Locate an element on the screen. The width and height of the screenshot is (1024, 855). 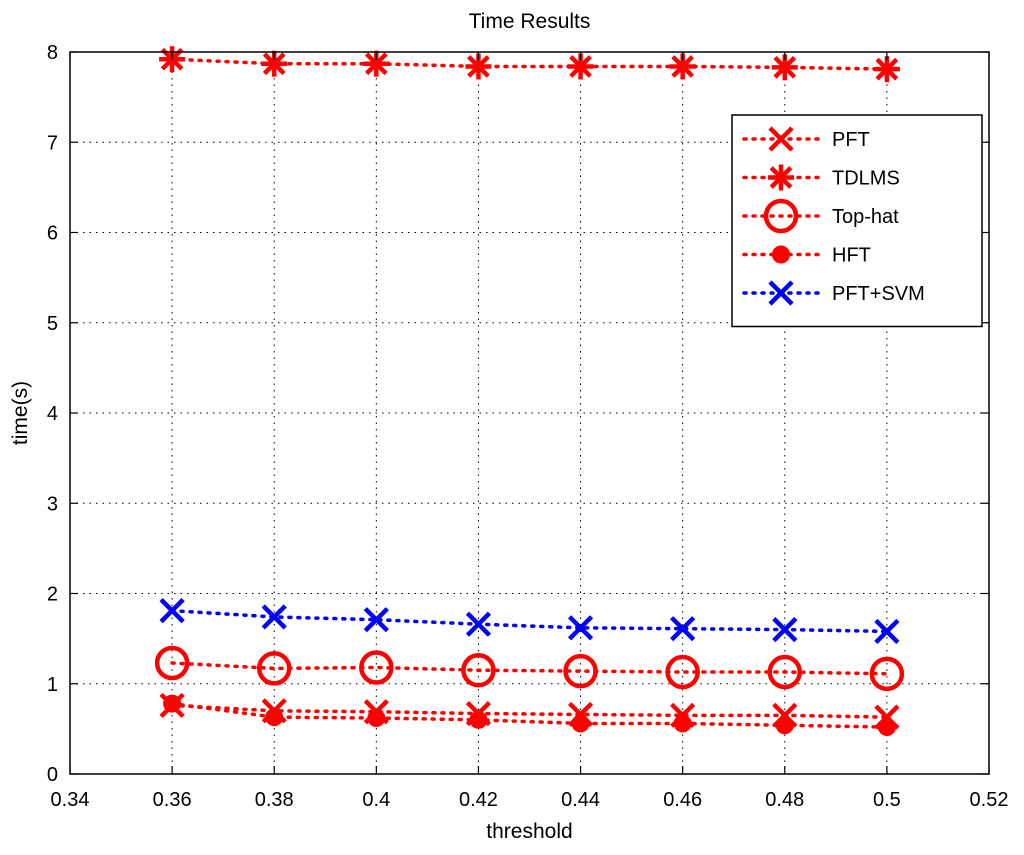
series-tdlms is located at coordinates (529, 64).